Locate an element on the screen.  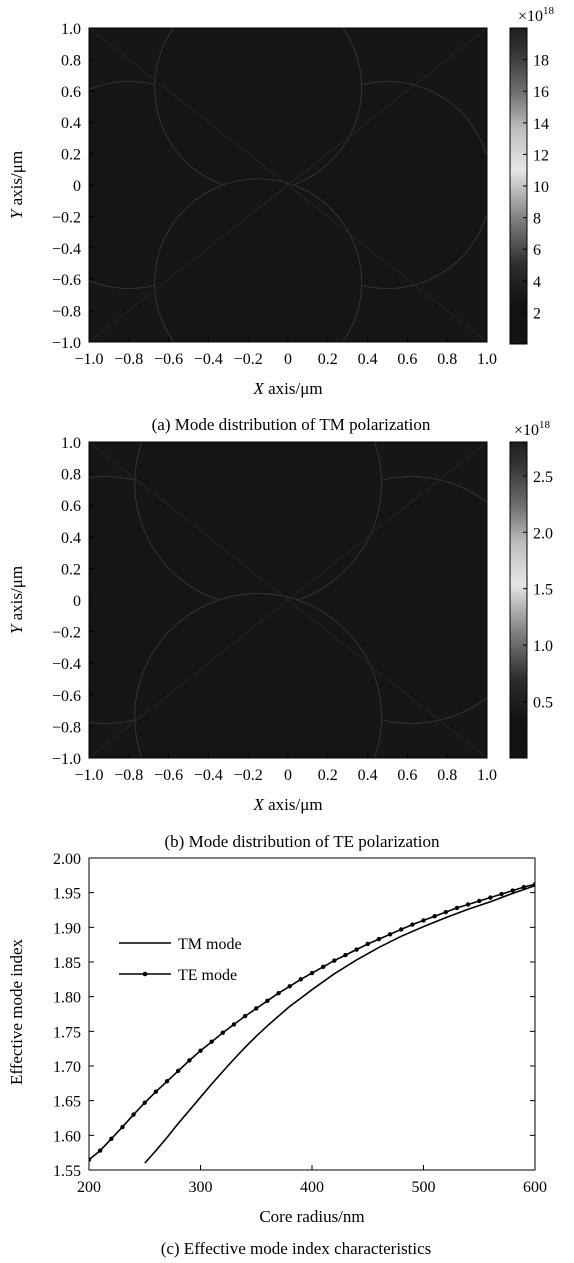
x-tick-label: −0.6 is located at coordinates (168, 359).